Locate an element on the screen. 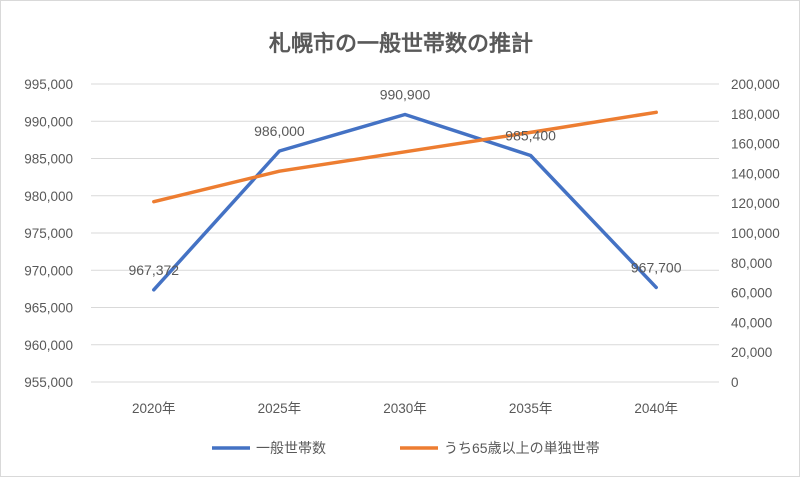 This screenshot has width=800, height=478. left-tick-label: 970,000 is located at coordinates (48, 270).